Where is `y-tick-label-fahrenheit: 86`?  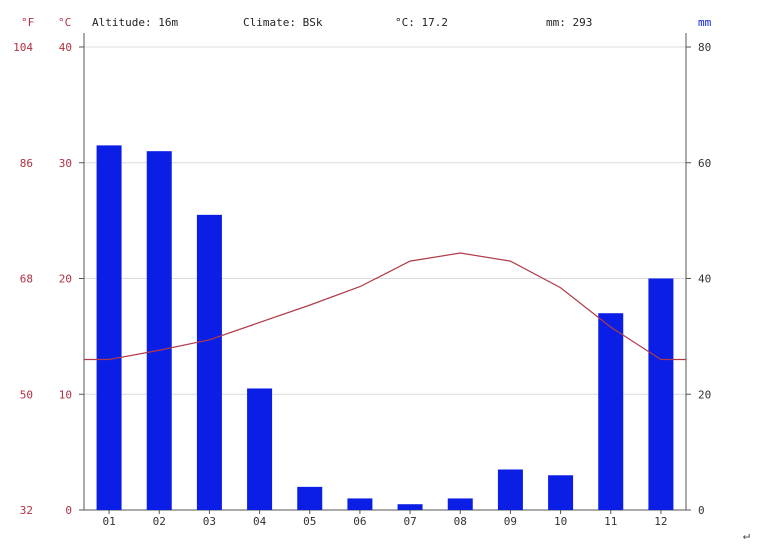
y-tick-label-fahrenheit: 86 is located at coordinates (26, 163).